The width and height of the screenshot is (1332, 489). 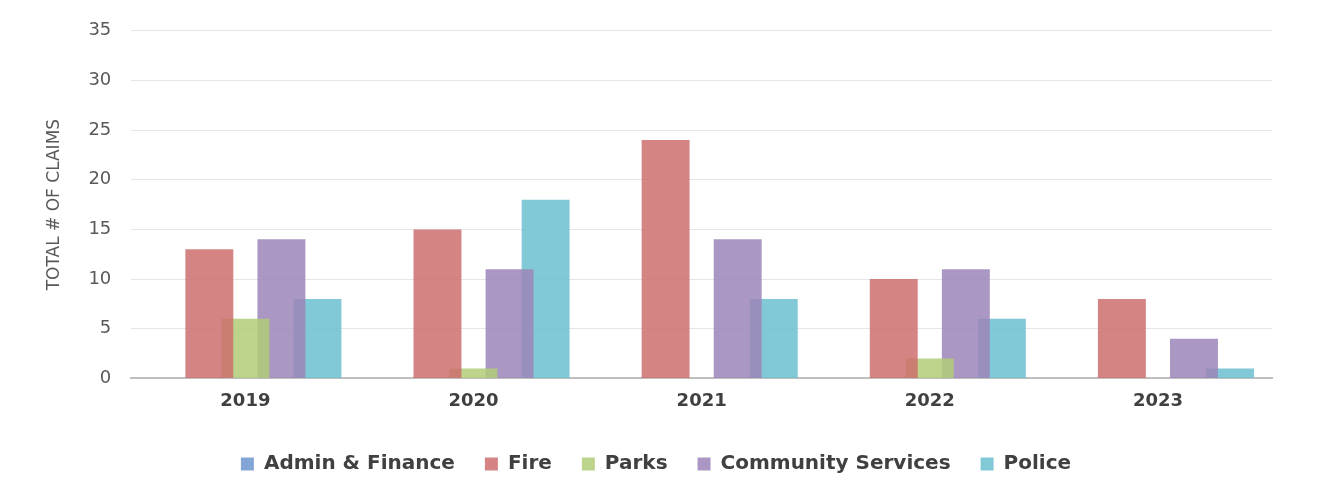 What do you see at coordinates (105, 377) in the screenshot?
I see `y-tick-label: 0` at bounding box center [105, 377].